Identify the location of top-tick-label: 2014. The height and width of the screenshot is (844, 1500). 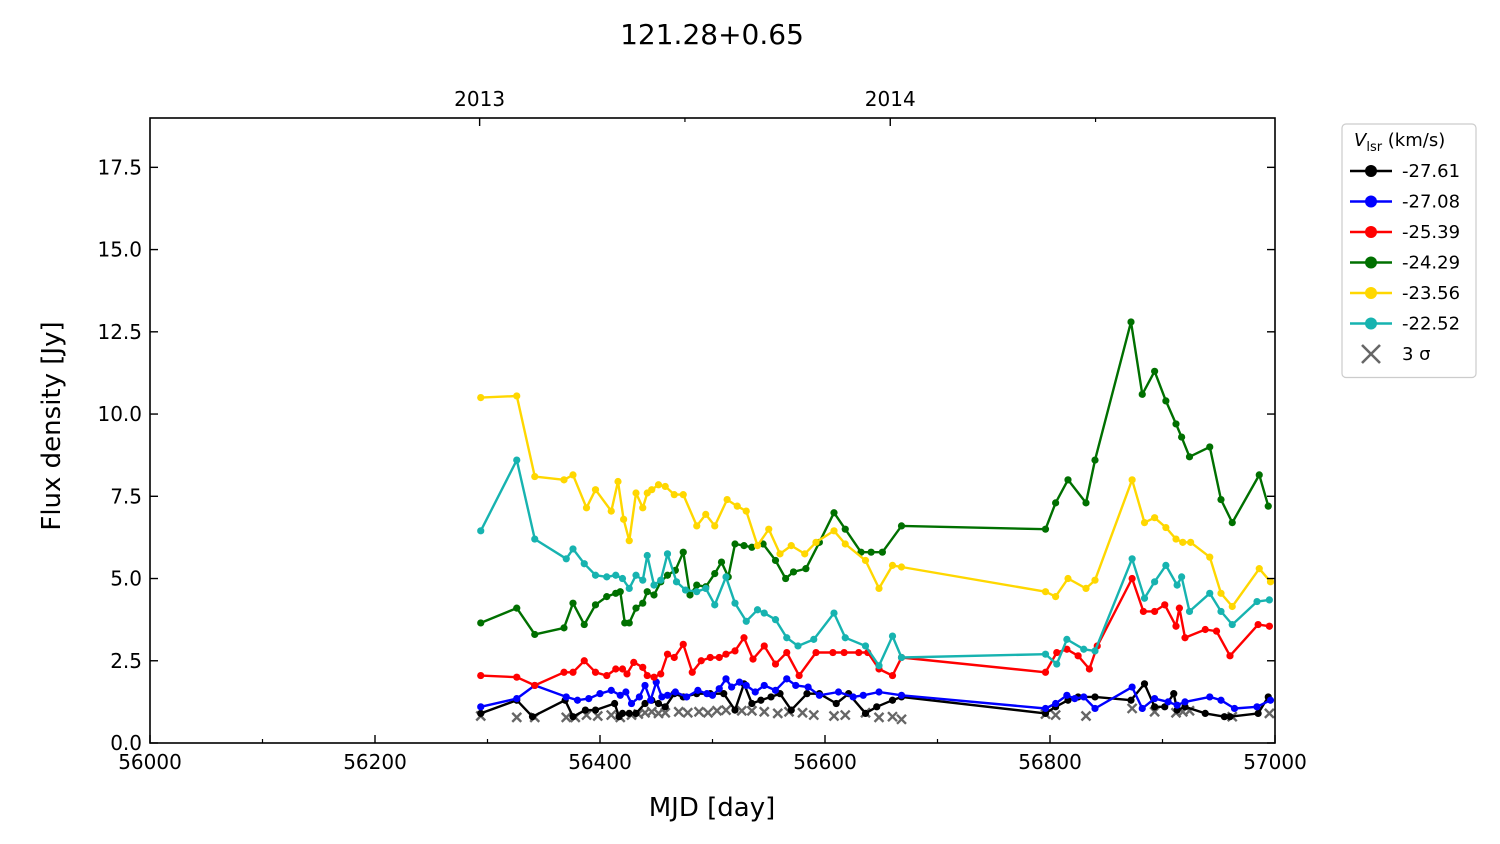
(890, 99).